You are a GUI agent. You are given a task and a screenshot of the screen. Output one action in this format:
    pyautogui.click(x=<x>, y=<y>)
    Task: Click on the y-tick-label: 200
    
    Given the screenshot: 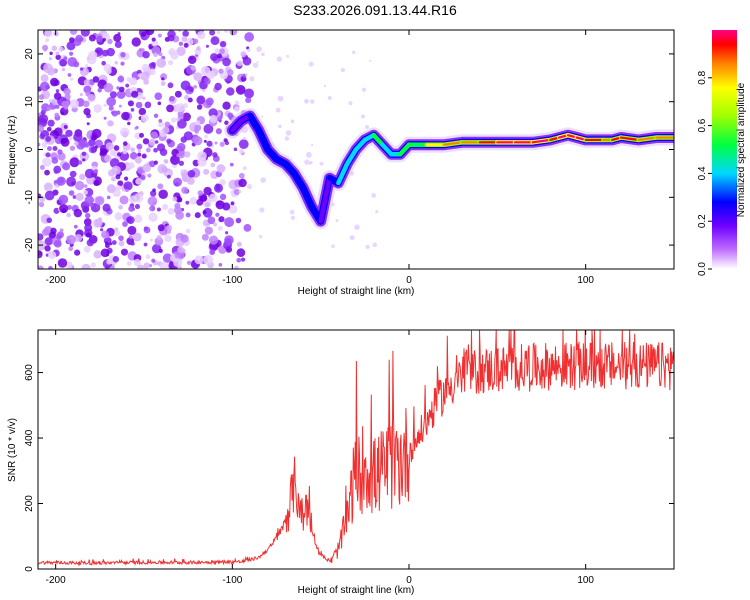 What is the action you would take?
    pyautogui.click(x=29, y=503)
    